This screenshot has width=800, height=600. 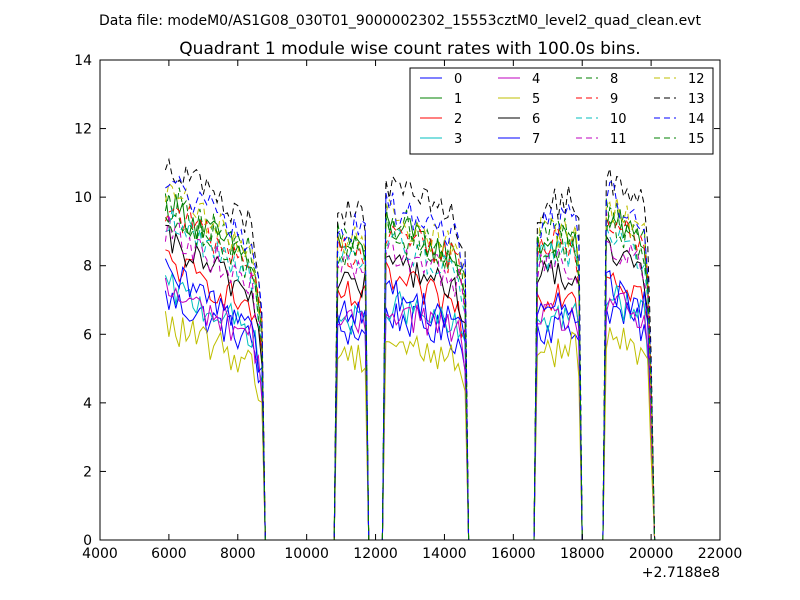 I want to click on x-tick-label: 4000, so click(x=100, y=554).